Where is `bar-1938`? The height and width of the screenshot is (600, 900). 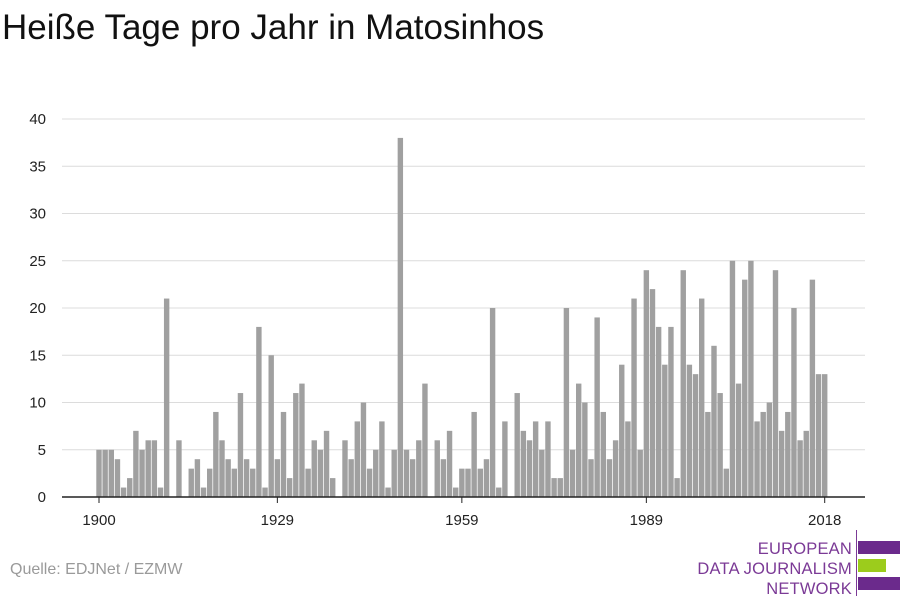
bar-1938 is located at coordinates (333, 487).